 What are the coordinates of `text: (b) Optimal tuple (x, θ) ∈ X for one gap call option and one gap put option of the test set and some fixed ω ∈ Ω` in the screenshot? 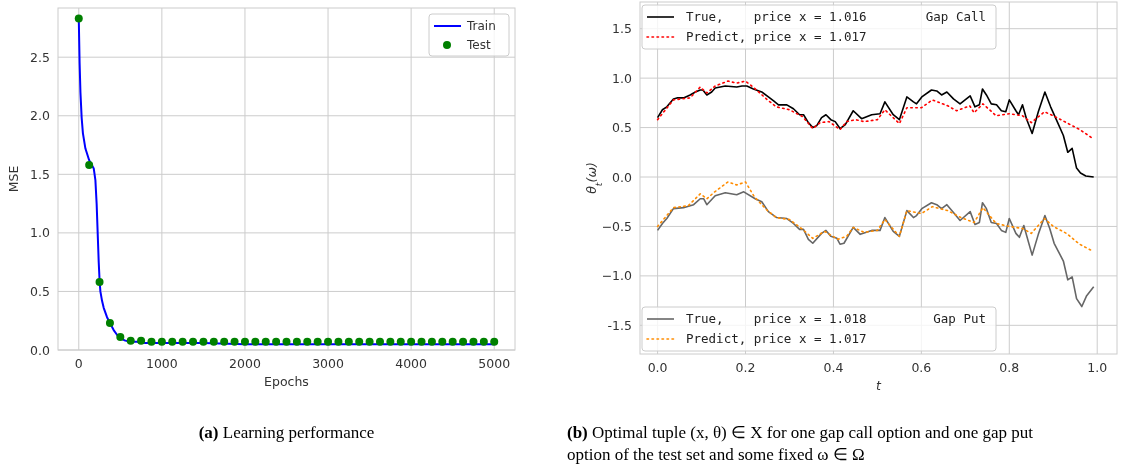 It's located at (800, 443).